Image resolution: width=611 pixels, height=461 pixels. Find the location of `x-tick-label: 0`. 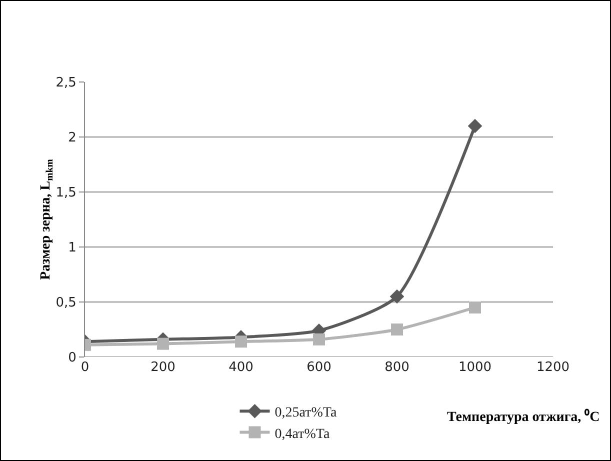

x-tick-label: 0 is located at coordinates (85, 367).